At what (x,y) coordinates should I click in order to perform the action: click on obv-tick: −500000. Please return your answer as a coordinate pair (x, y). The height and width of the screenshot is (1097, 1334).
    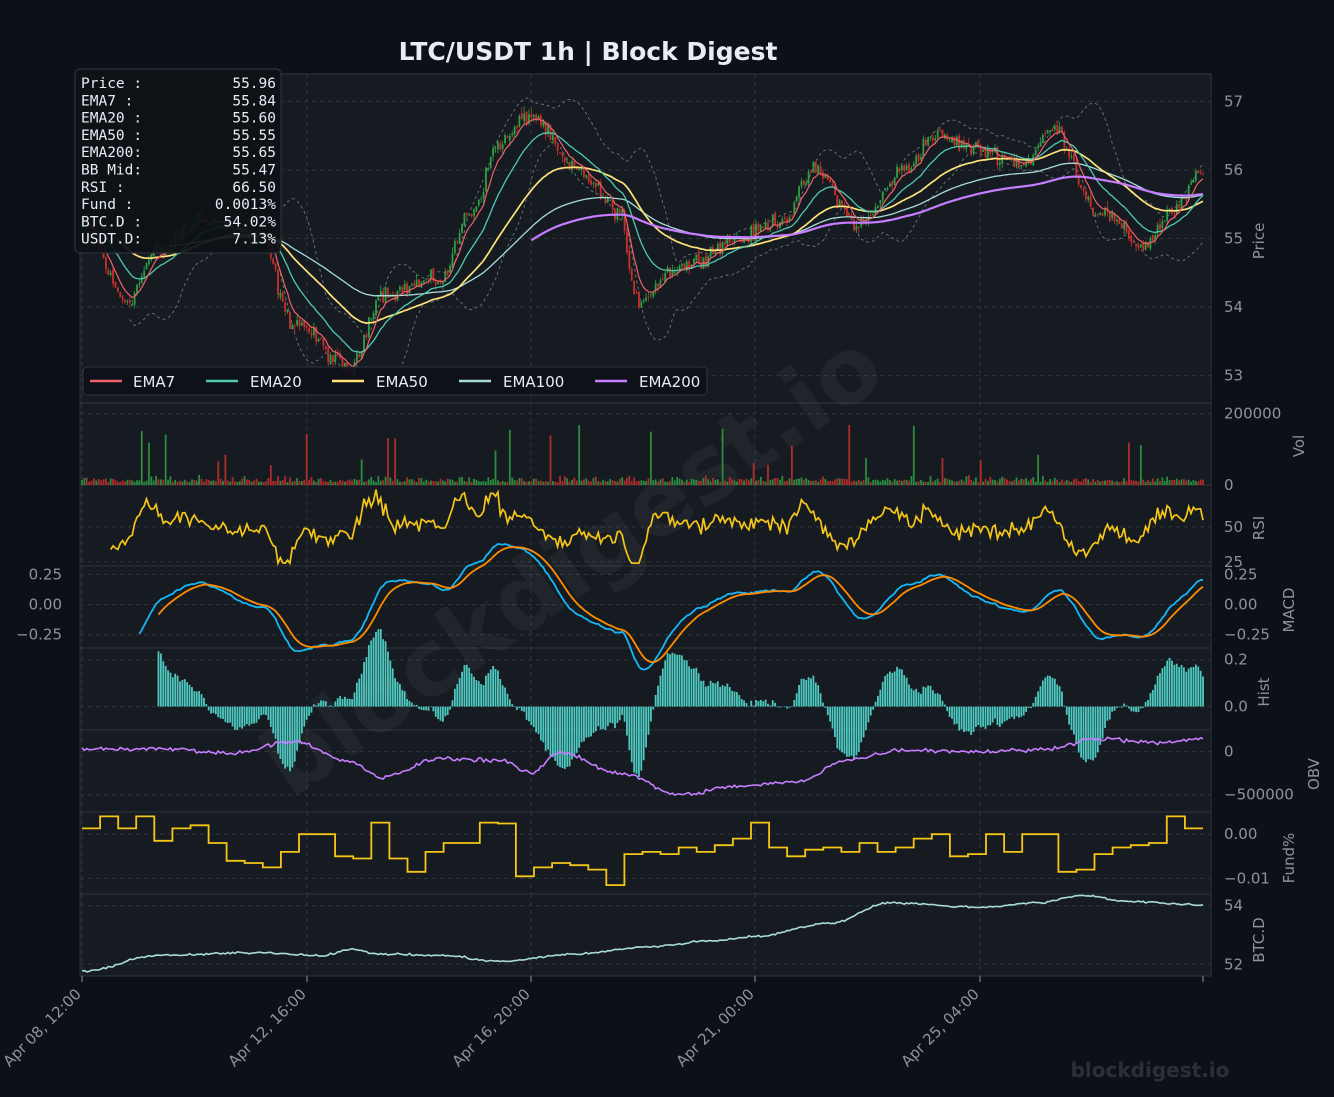
    Looking at the image, I should click on (1259, 795).